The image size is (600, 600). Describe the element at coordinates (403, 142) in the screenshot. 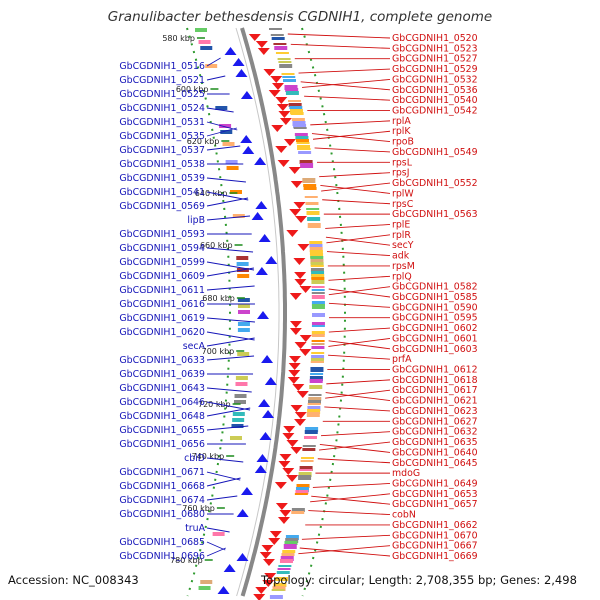

I see `gene-label: rpoB` at that location.